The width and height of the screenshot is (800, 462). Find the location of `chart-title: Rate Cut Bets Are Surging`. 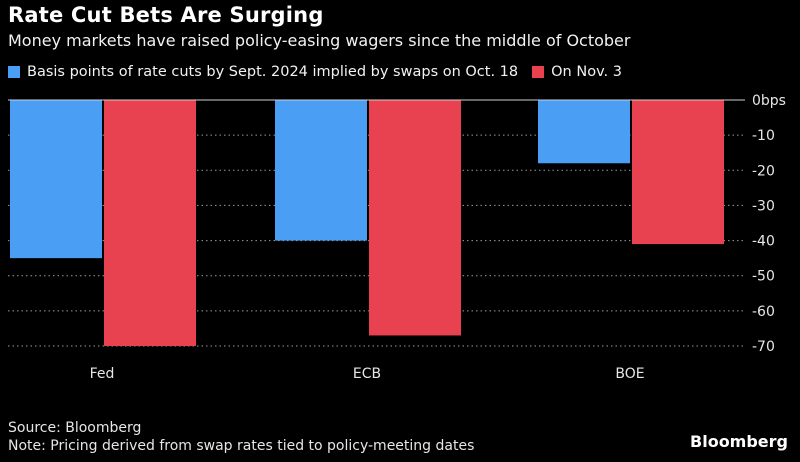

chart-title: Rate Cut Bets Are Surging is located at coordinates (166, 15).